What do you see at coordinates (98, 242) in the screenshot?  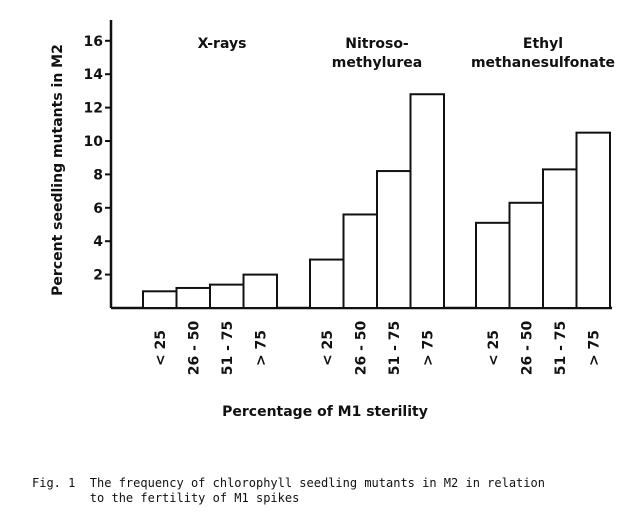 I see `y-tick-label: 4` at bounding box center [98, 242].